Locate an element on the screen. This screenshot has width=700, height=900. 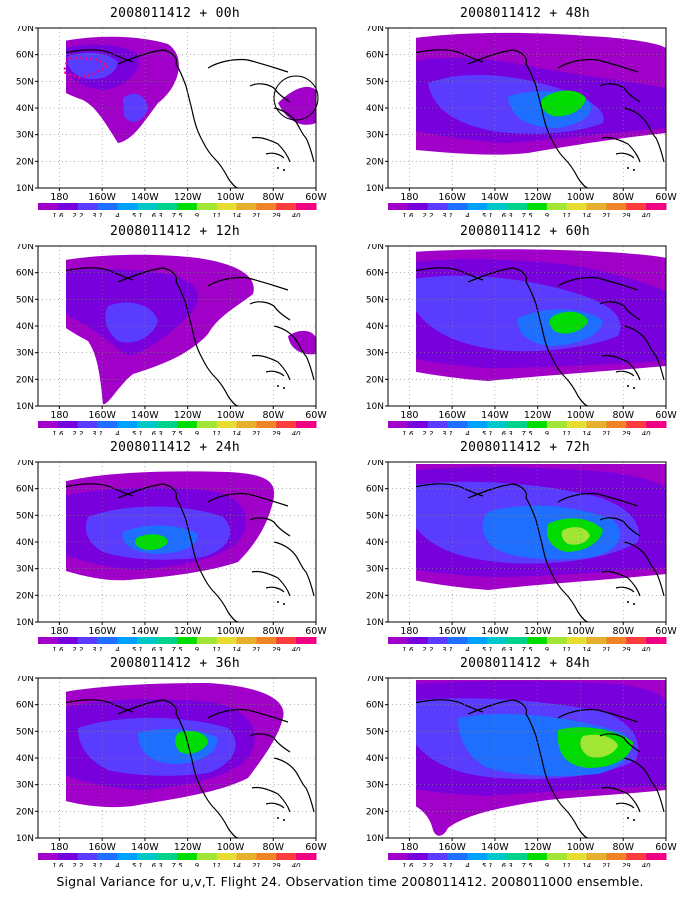
colorbar-label: 4 is located at coordinates (467, 648).